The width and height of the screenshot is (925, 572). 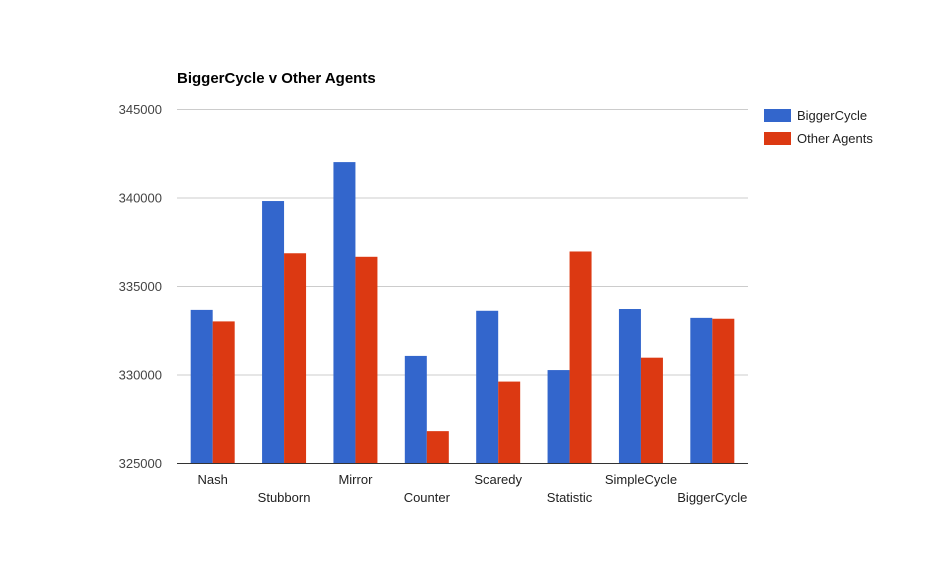 I want to click on x-tick-label: Scaredy, so click(x=498, y=479).